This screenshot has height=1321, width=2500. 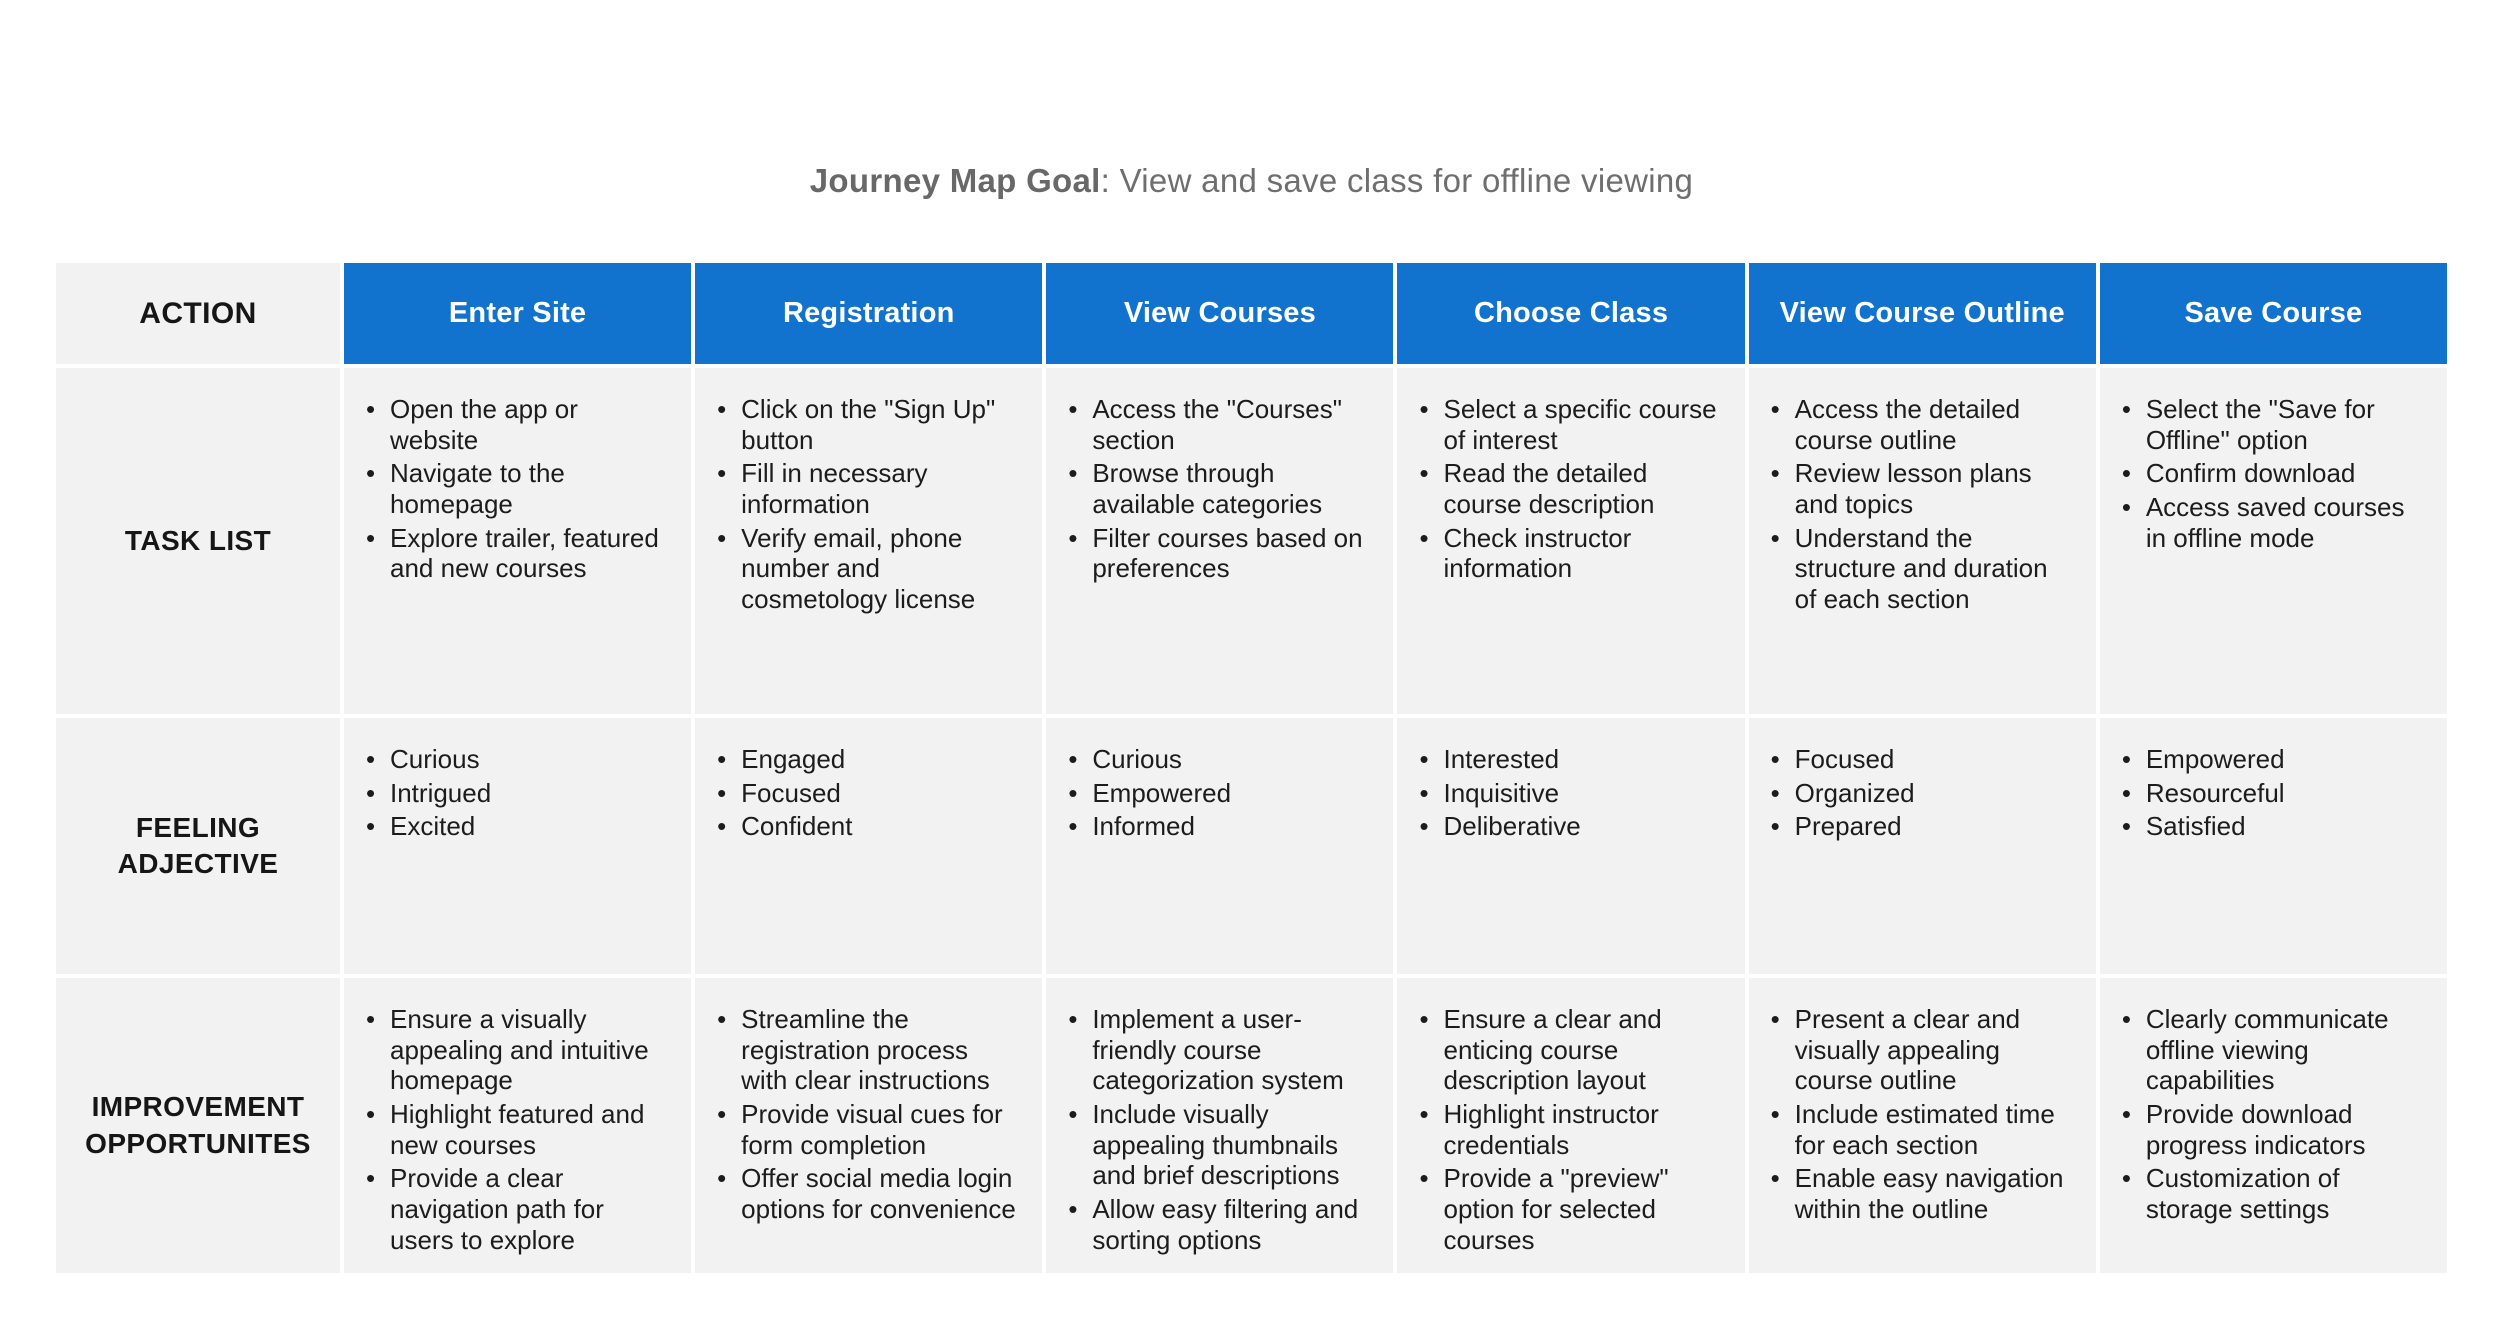 What do you see at coordinates (2273, 313) in the screenshot?
I see `stage-header-save-course: Save Course` at bounding box center [2273, 313].